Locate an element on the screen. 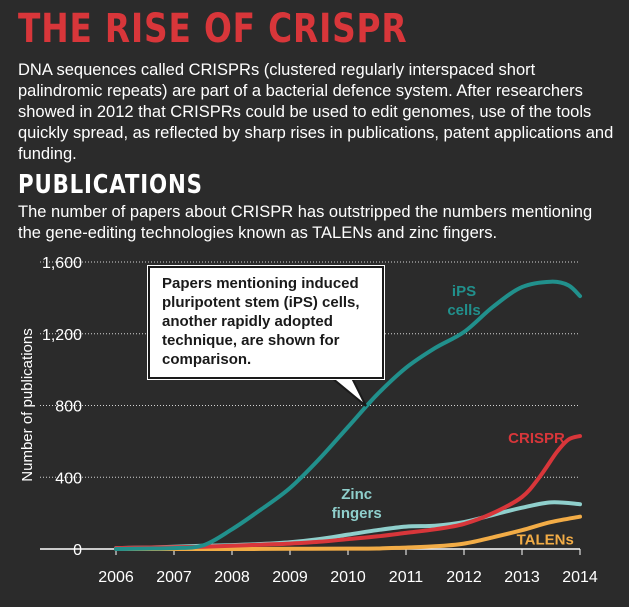 This screenshot has height=607, width=629. y-tick-label: 0 is located at coordinates (77, 550).